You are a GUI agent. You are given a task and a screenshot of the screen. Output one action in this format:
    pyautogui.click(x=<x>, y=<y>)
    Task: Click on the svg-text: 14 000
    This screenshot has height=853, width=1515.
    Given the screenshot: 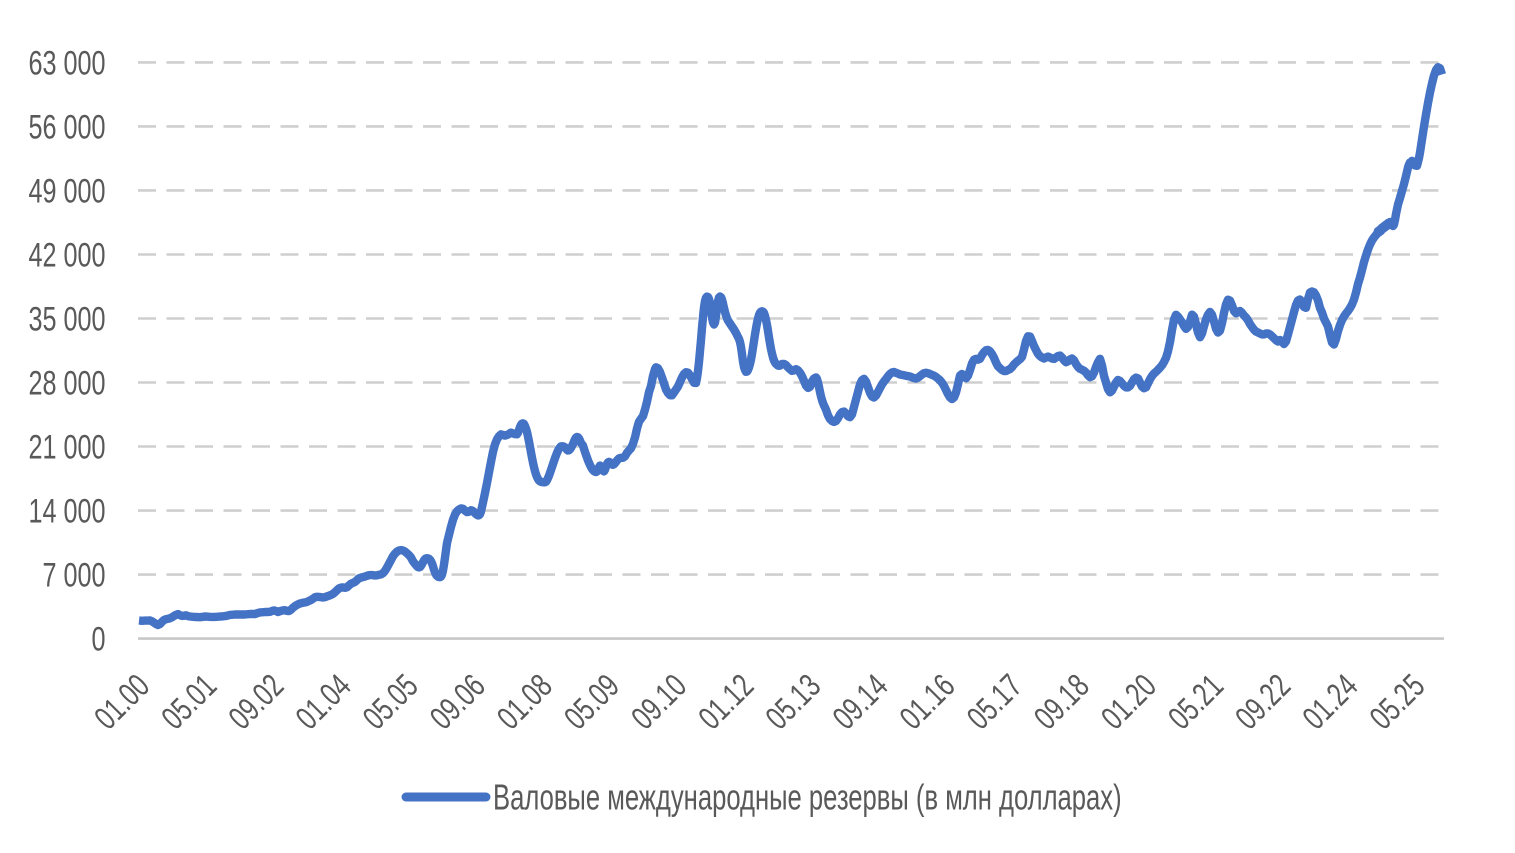 What is the action you would take?
    pyautogui.click(x=67, y=512)
    